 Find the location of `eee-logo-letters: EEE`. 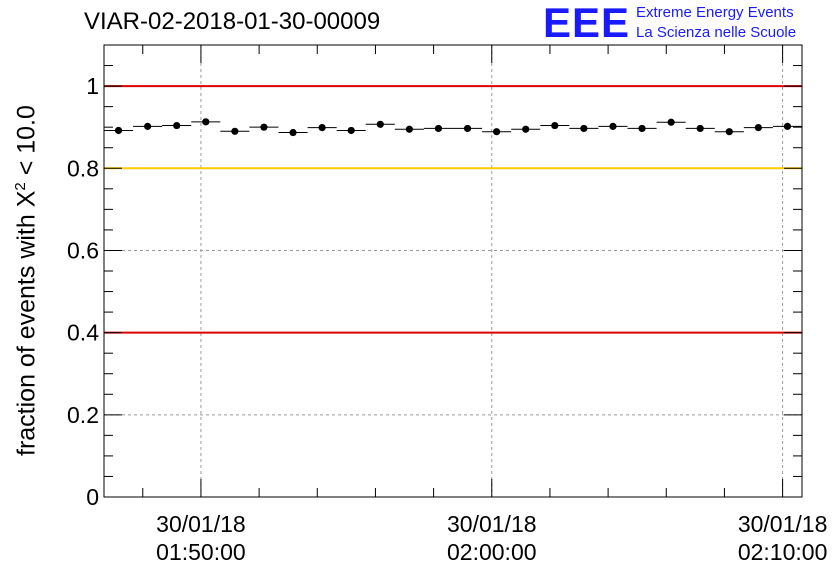

eee-logo-letters: EEE is located at coordinates (587, 23).